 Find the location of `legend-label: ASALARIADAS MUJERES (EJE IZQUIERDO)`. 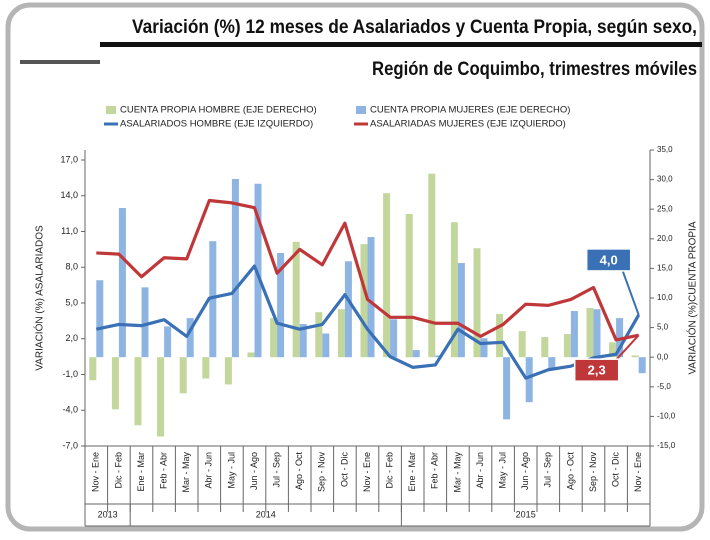

legend-label: ASALARIADAS MUJERES (EJE IZQUIERDO) is located at coordinates (468, 124).